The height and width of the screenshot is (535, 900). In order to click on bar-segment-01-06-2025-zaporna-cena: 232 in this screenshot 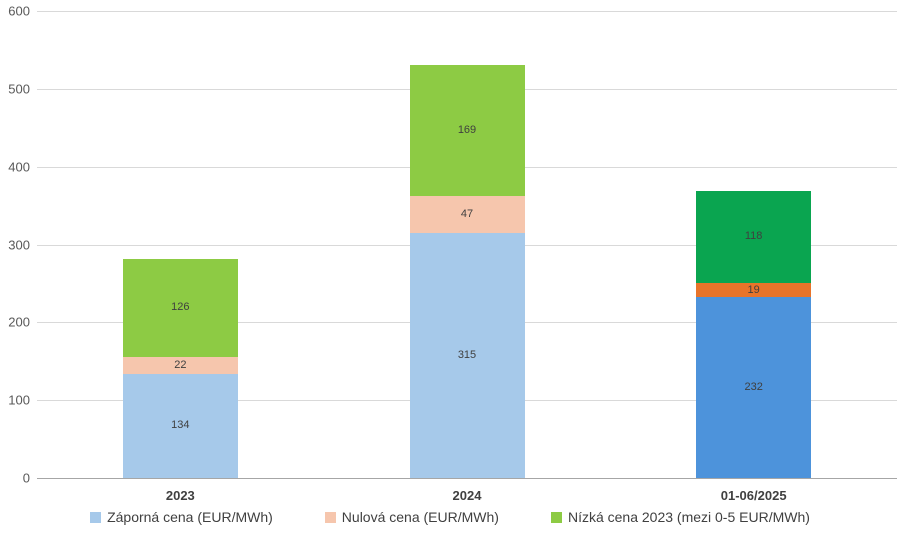, I will do `click(754, 387)`.